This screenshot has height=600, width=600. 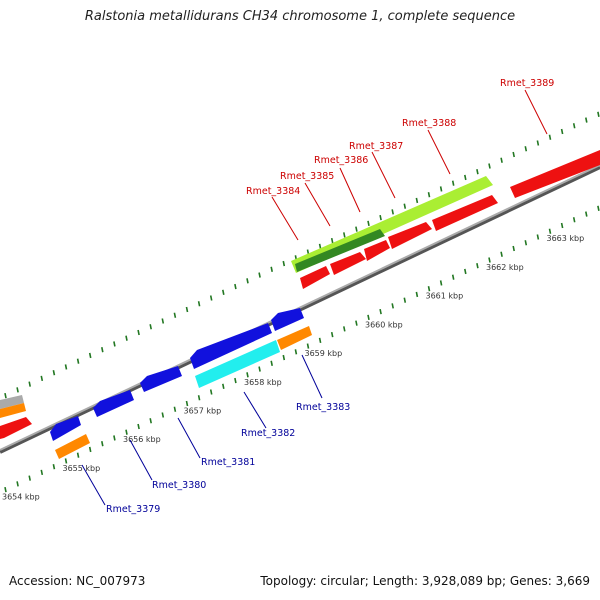 I want to click on label-rmet-3379: Rmet_3379, so click(x=133, y=509).